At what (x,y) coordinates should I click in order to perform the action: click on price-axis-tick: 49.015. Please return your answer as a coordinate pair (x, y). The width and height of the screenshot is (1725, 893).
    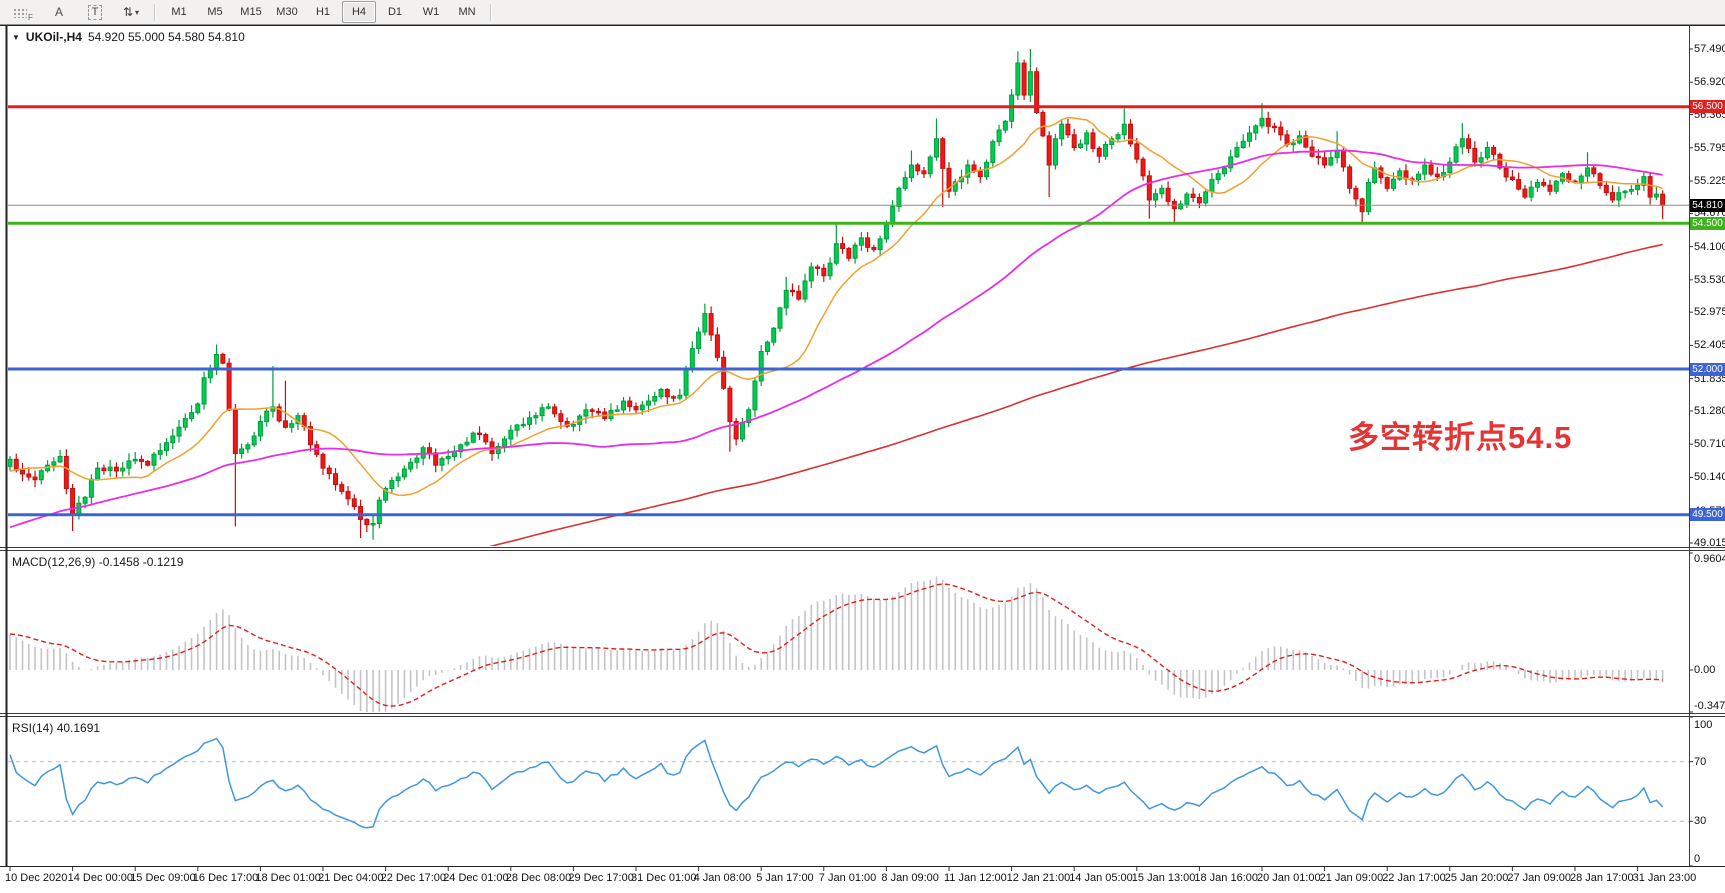
    Looking at the image, I should click on (1709, 543).